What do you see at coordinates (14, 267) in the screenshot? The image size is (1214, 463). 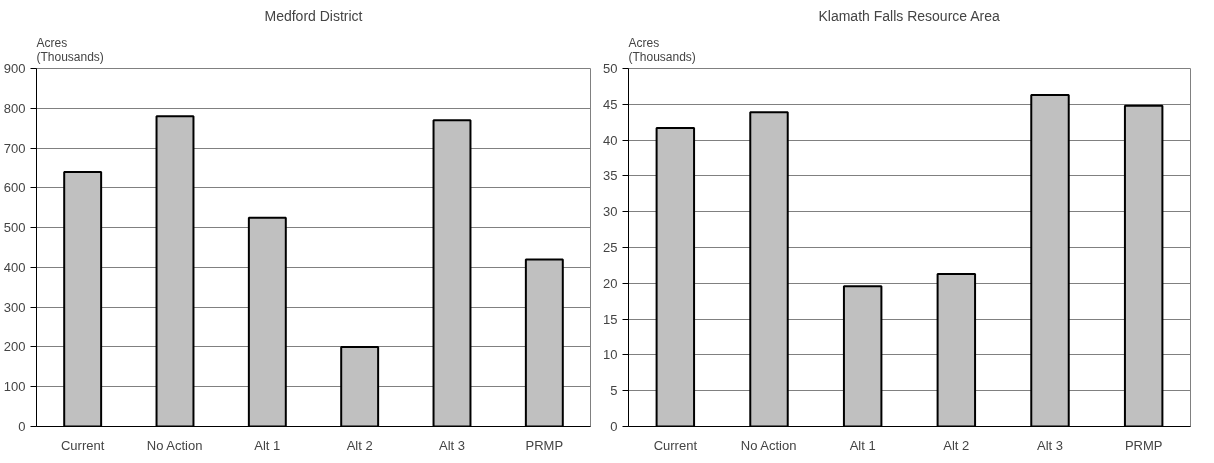 I see `y-tick-label: 400` at bounding box center [14, 267].